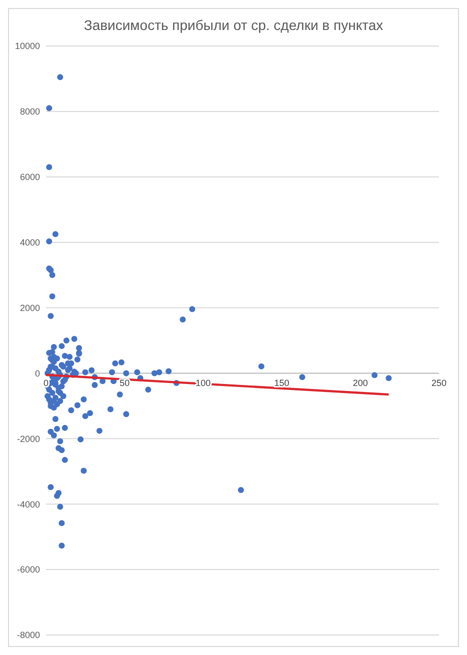 This screenshot has width=467, height=655. Describe the element at coordinates (30, 111) in the screenshot. I see `y-tick-label: 8000` at that location.